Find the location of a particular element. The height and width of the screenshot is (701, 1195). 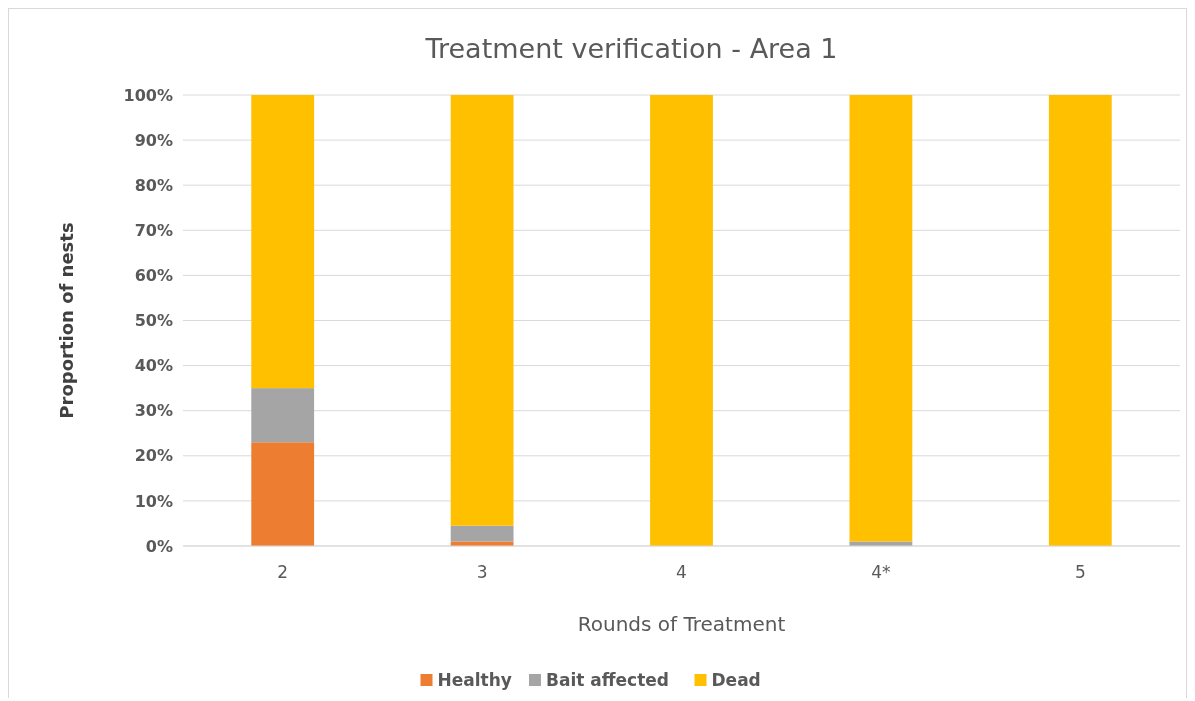

y-tick-label: 10% is located at coordinates (153, 501).